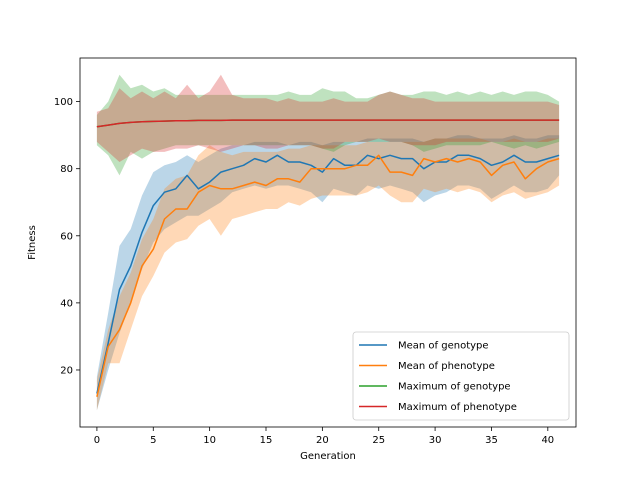 This screenshot has width=640, height=480. I want to click on x-tick-label: 25, so click(378, 440).